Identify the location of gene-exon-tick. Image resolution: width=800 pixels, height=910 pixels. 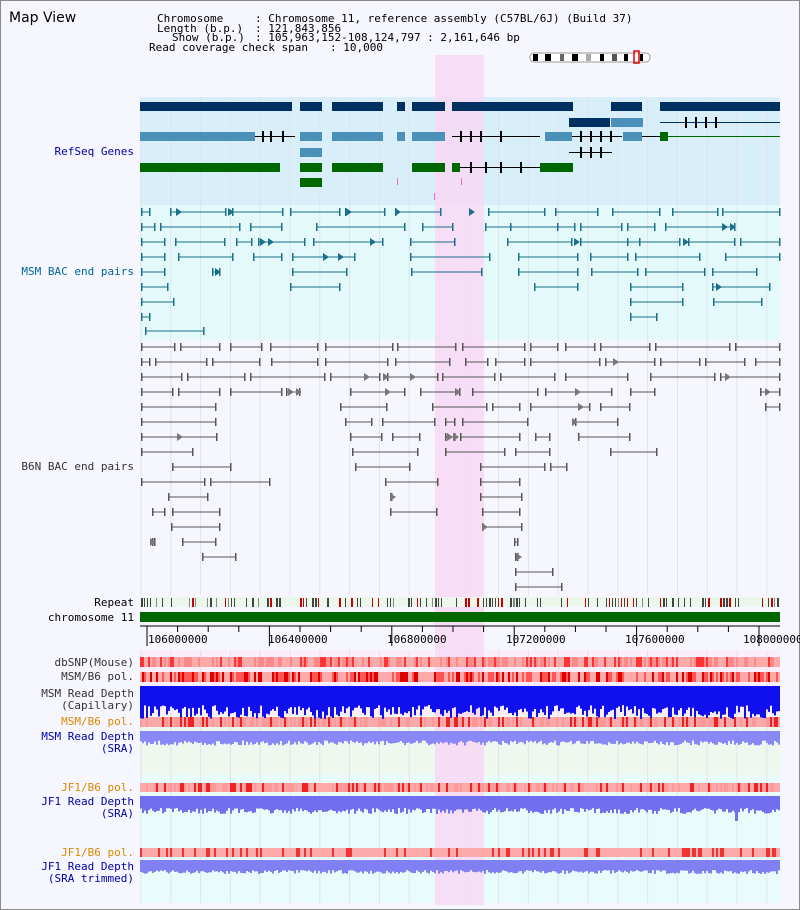
(581, 136).